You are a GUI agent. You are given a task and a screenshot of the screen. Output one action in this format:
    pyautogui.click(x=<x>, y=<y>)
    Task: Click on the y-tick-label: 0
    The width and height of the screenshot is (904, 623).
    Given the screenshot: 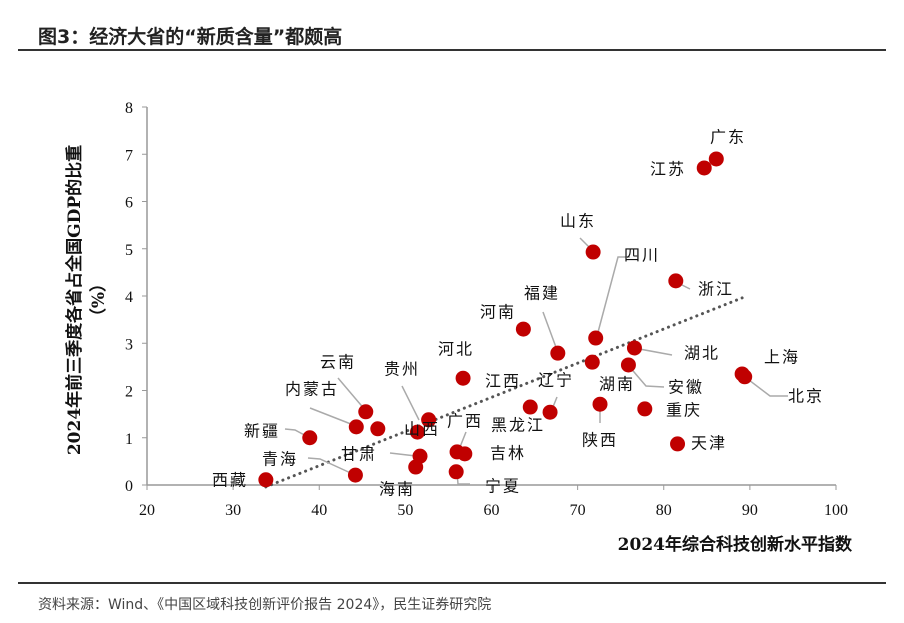 What is the action you would take?
    pyautogui.click(x=129, y=486)
    